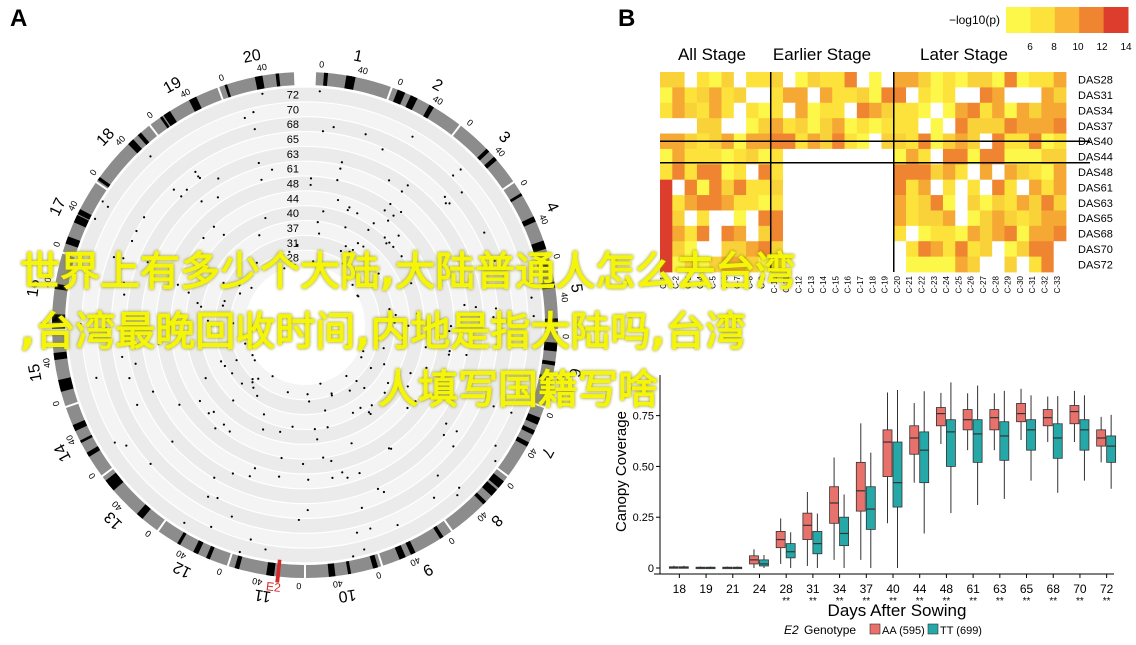 The width and height of the screenshot is (1136, 645). Describe the element at coordinates (63, 291) in the screenshot. I see `chromosome-ideogram` at that location.